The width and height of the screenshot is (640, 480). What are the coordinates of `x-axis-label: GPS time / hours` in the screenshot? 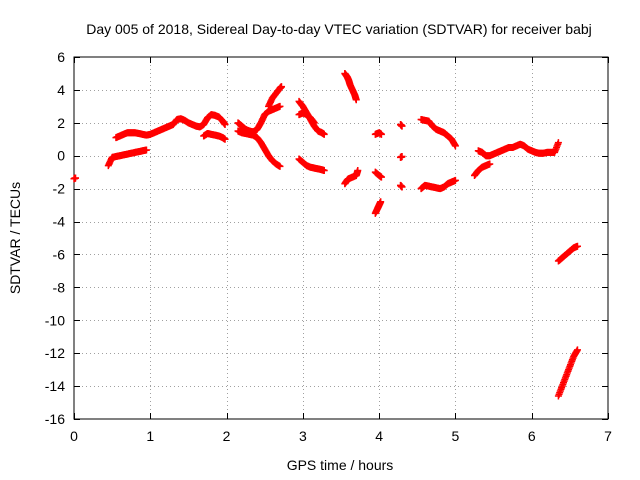 It's located at (340, 465).